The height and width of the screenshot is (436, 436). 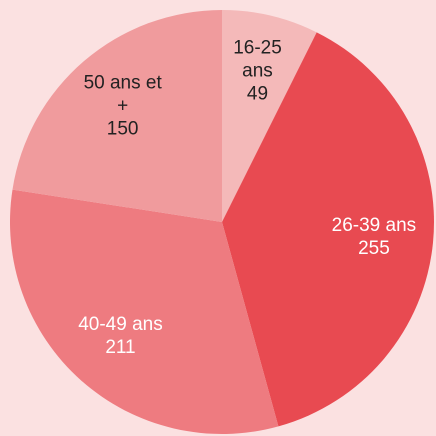 What do you see at coordinates (120, 324) in the screenshot?
I see `category-label: 40-49 ans` at bounding box center [120, 324].